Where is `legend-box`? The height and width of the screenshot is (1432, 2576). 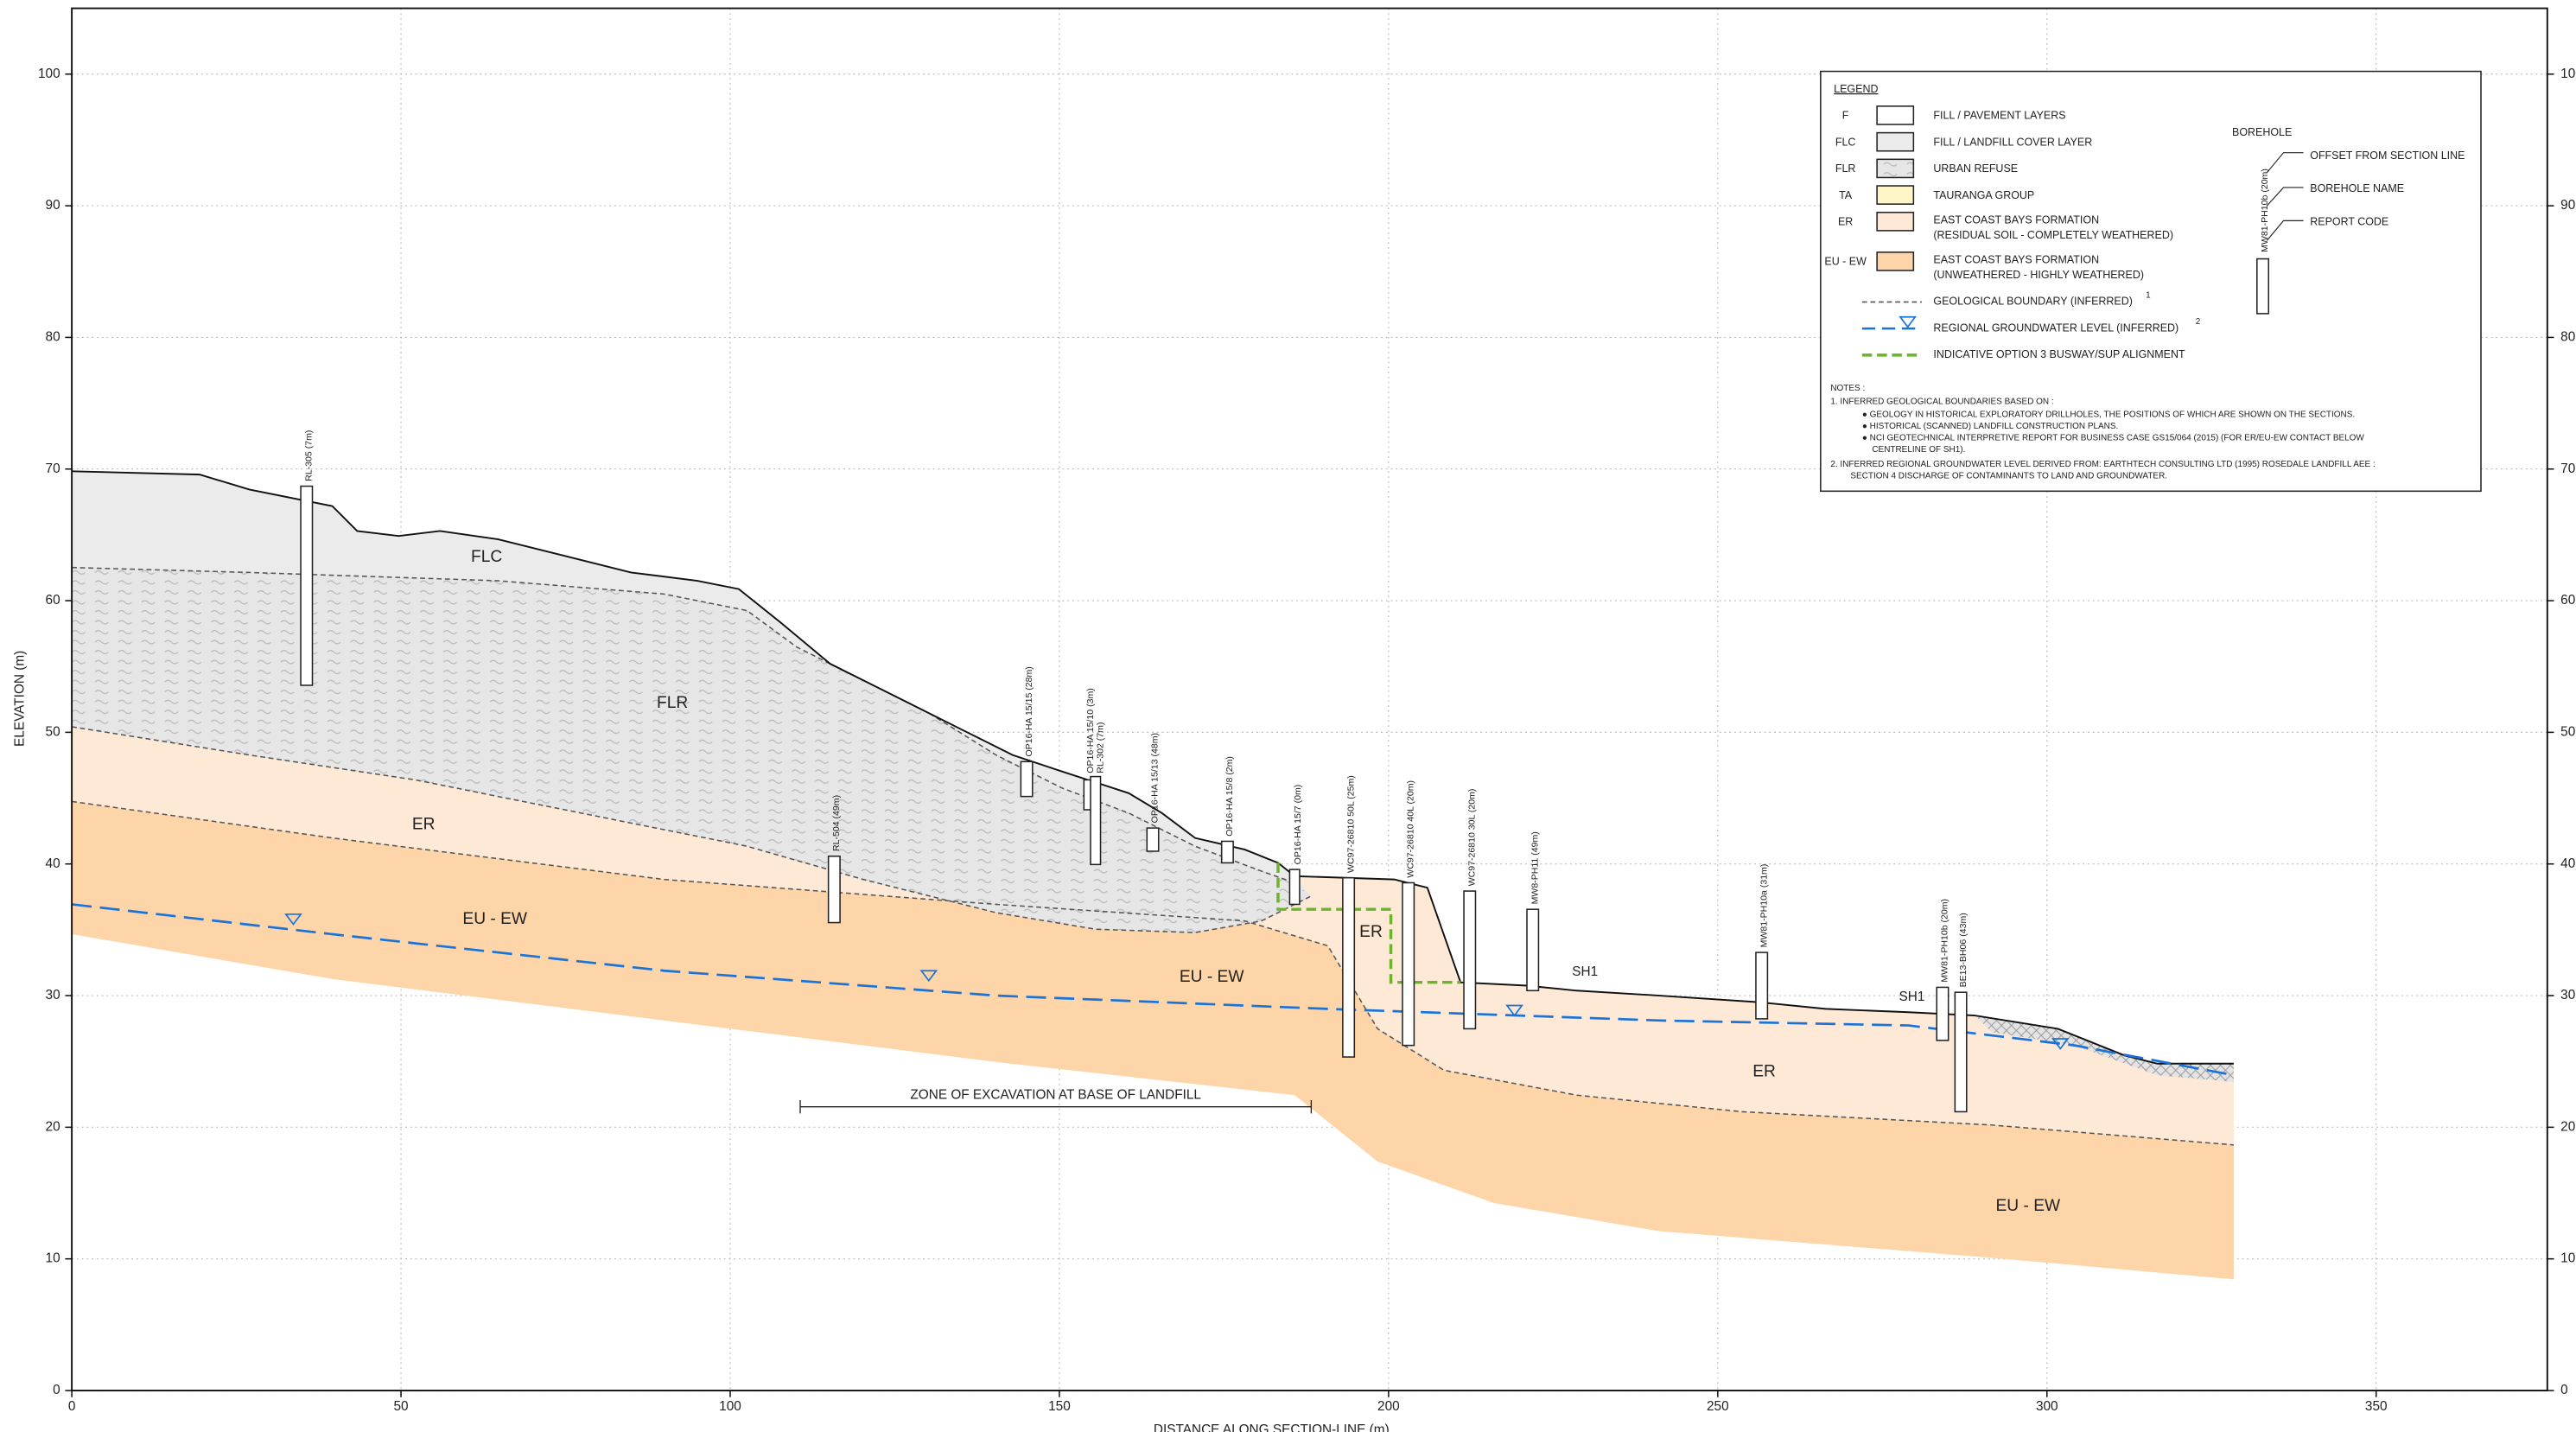 legend-box is located at coordinates (2151, 281).